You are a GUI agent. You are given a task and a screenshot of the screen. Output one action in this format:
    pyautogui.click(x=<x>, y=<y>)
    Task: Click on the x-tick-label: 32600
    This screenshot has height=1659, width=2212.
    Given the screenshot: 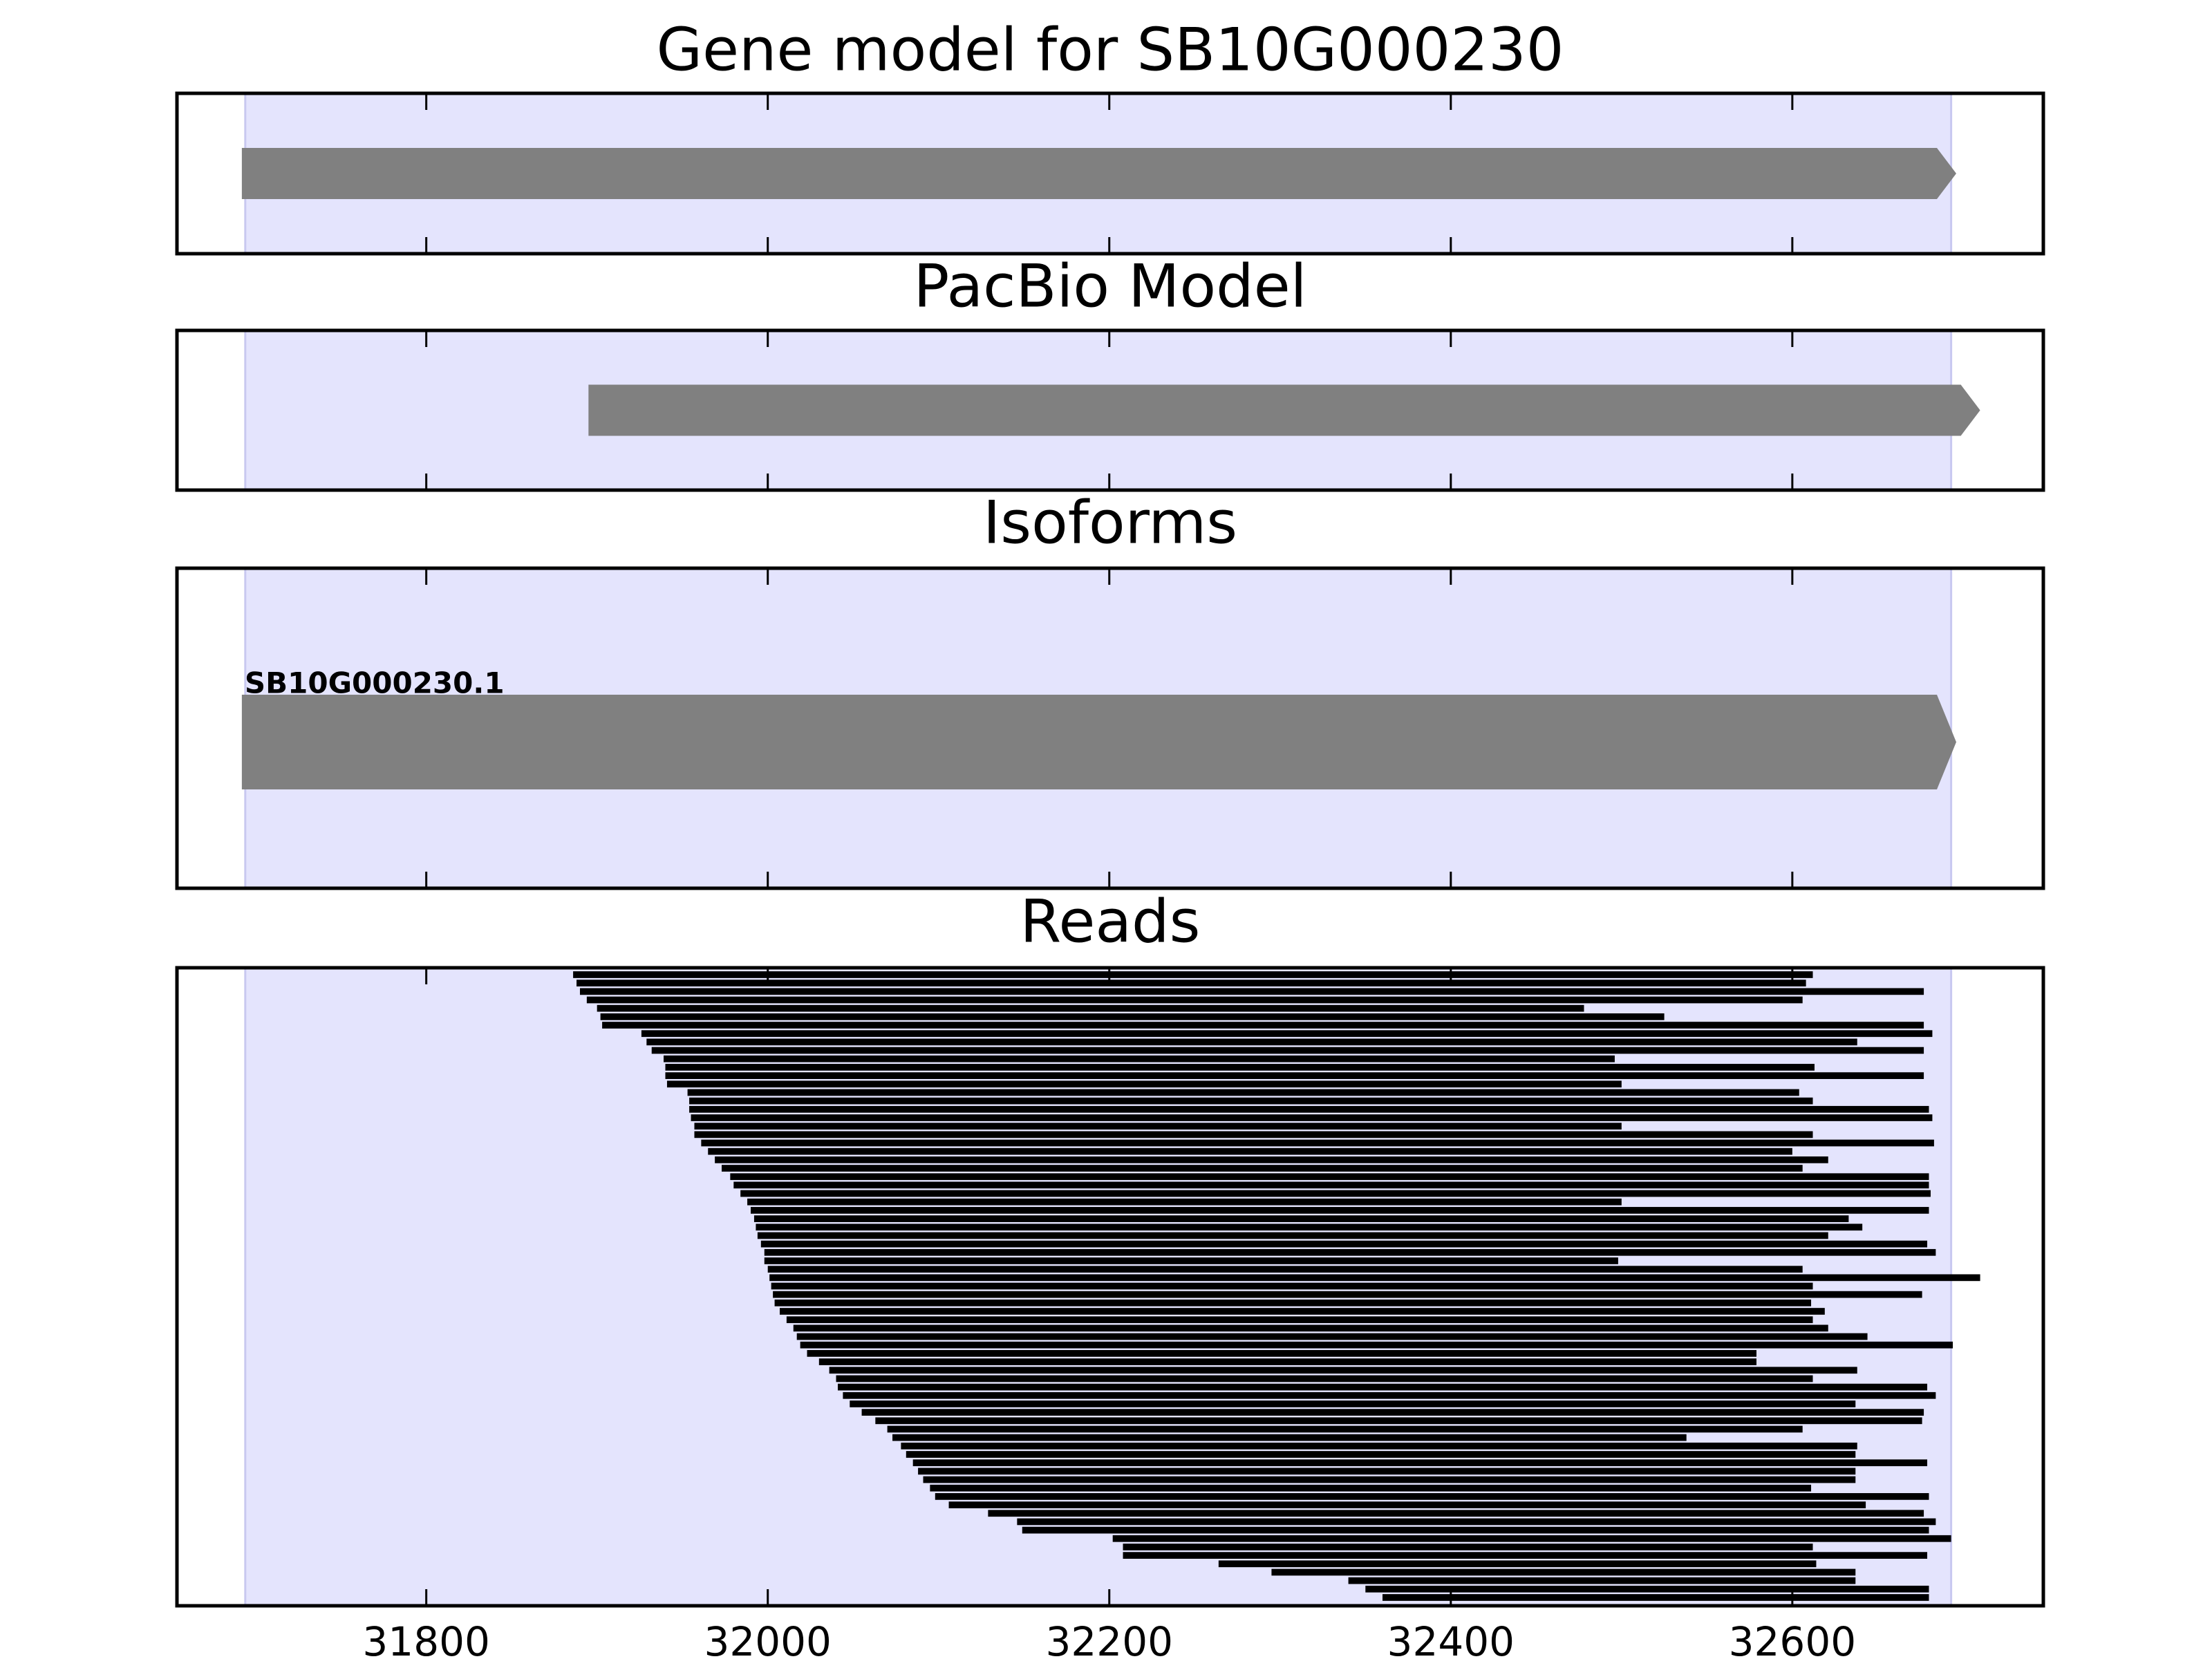 What is the action you would take?
    pyautogui.click(x=1793, y=1638)
    